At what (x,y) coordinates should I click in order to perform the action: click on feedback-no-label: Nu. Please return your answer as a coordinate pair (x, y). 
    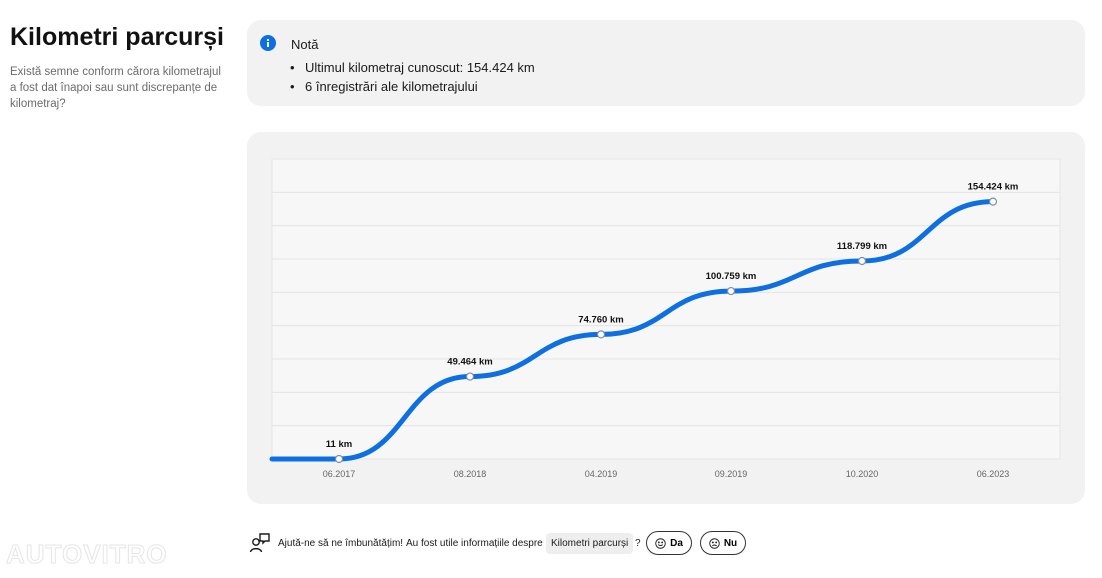
    Looking at the image, I should click on (730, 543).